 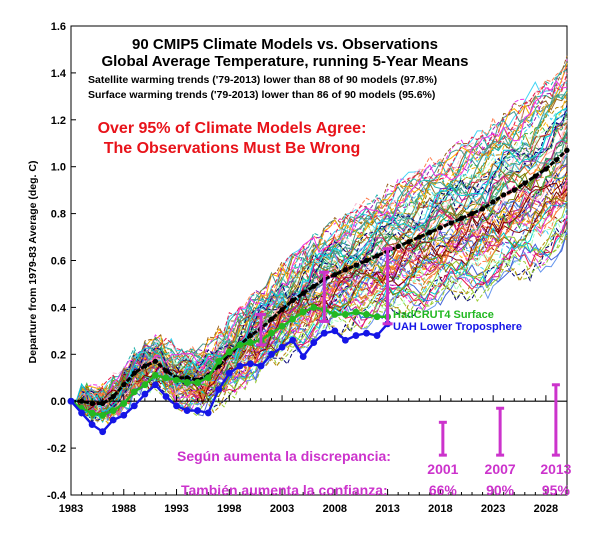 What do you see at coordinates (442, 469) in the screenshot?
I see `confidence-year: 2001` at bounding box center [442, 469].